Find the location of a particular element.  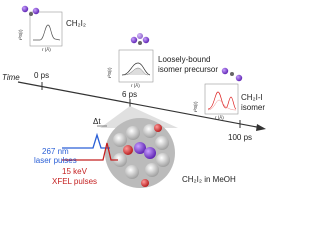

species-label: CH₂I-I is located at coordinates (252, 97).